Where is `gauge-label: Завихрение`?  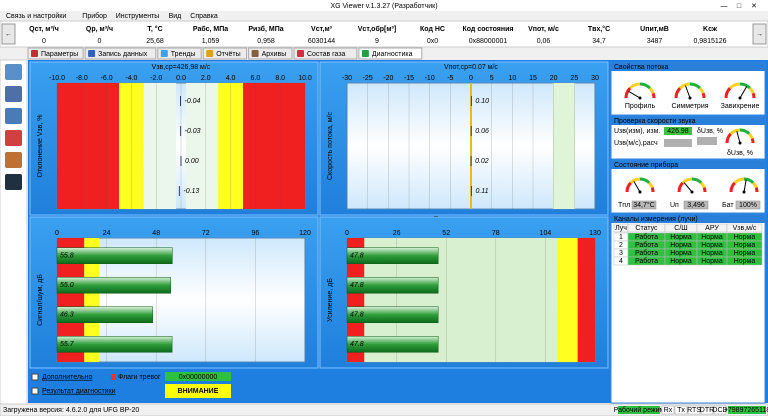 gauge-label: Завихрение is located at coordinates (740, 106).